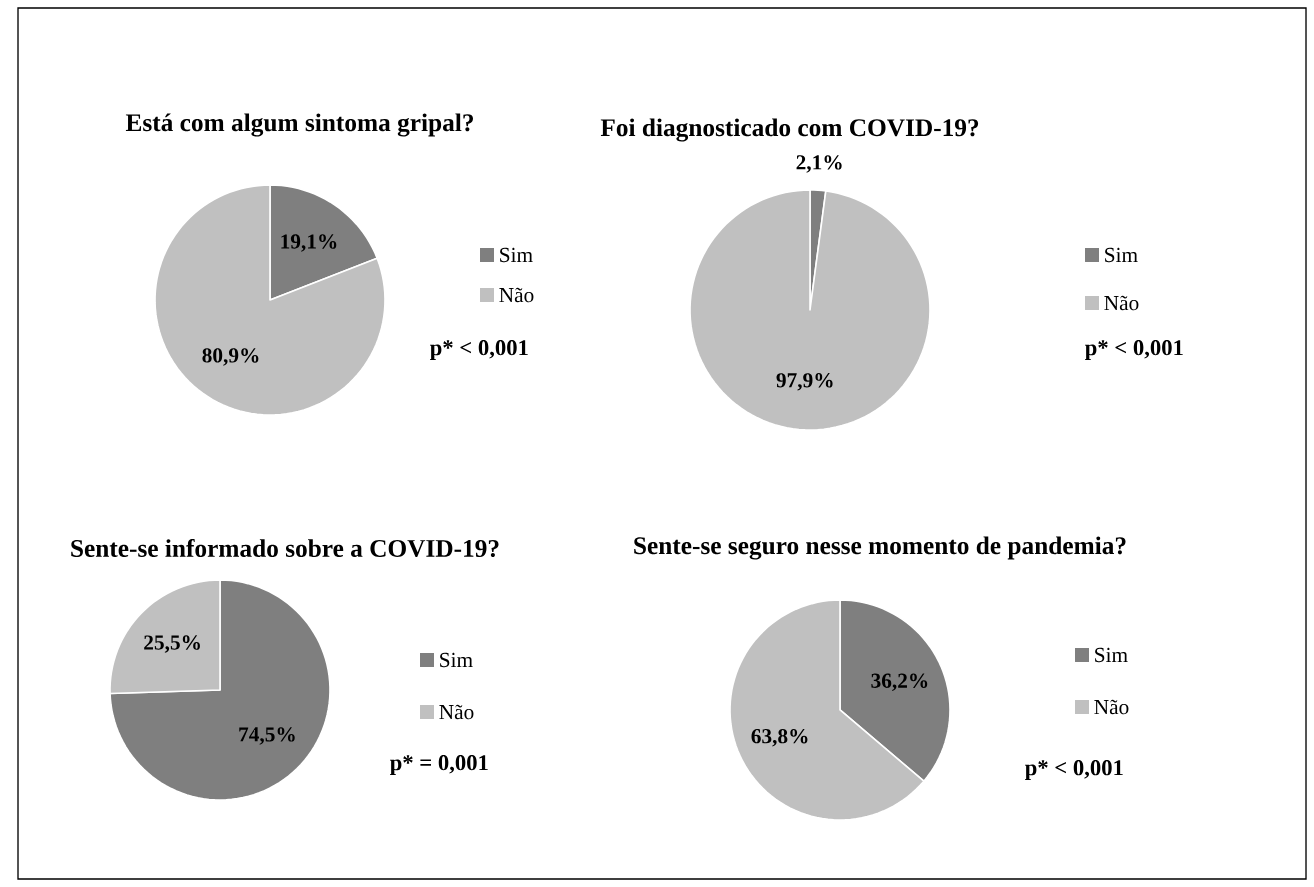 The width and height of the screenshot is (1314, 887). I want to click on text: p* = 0,001, so click(439, 765).